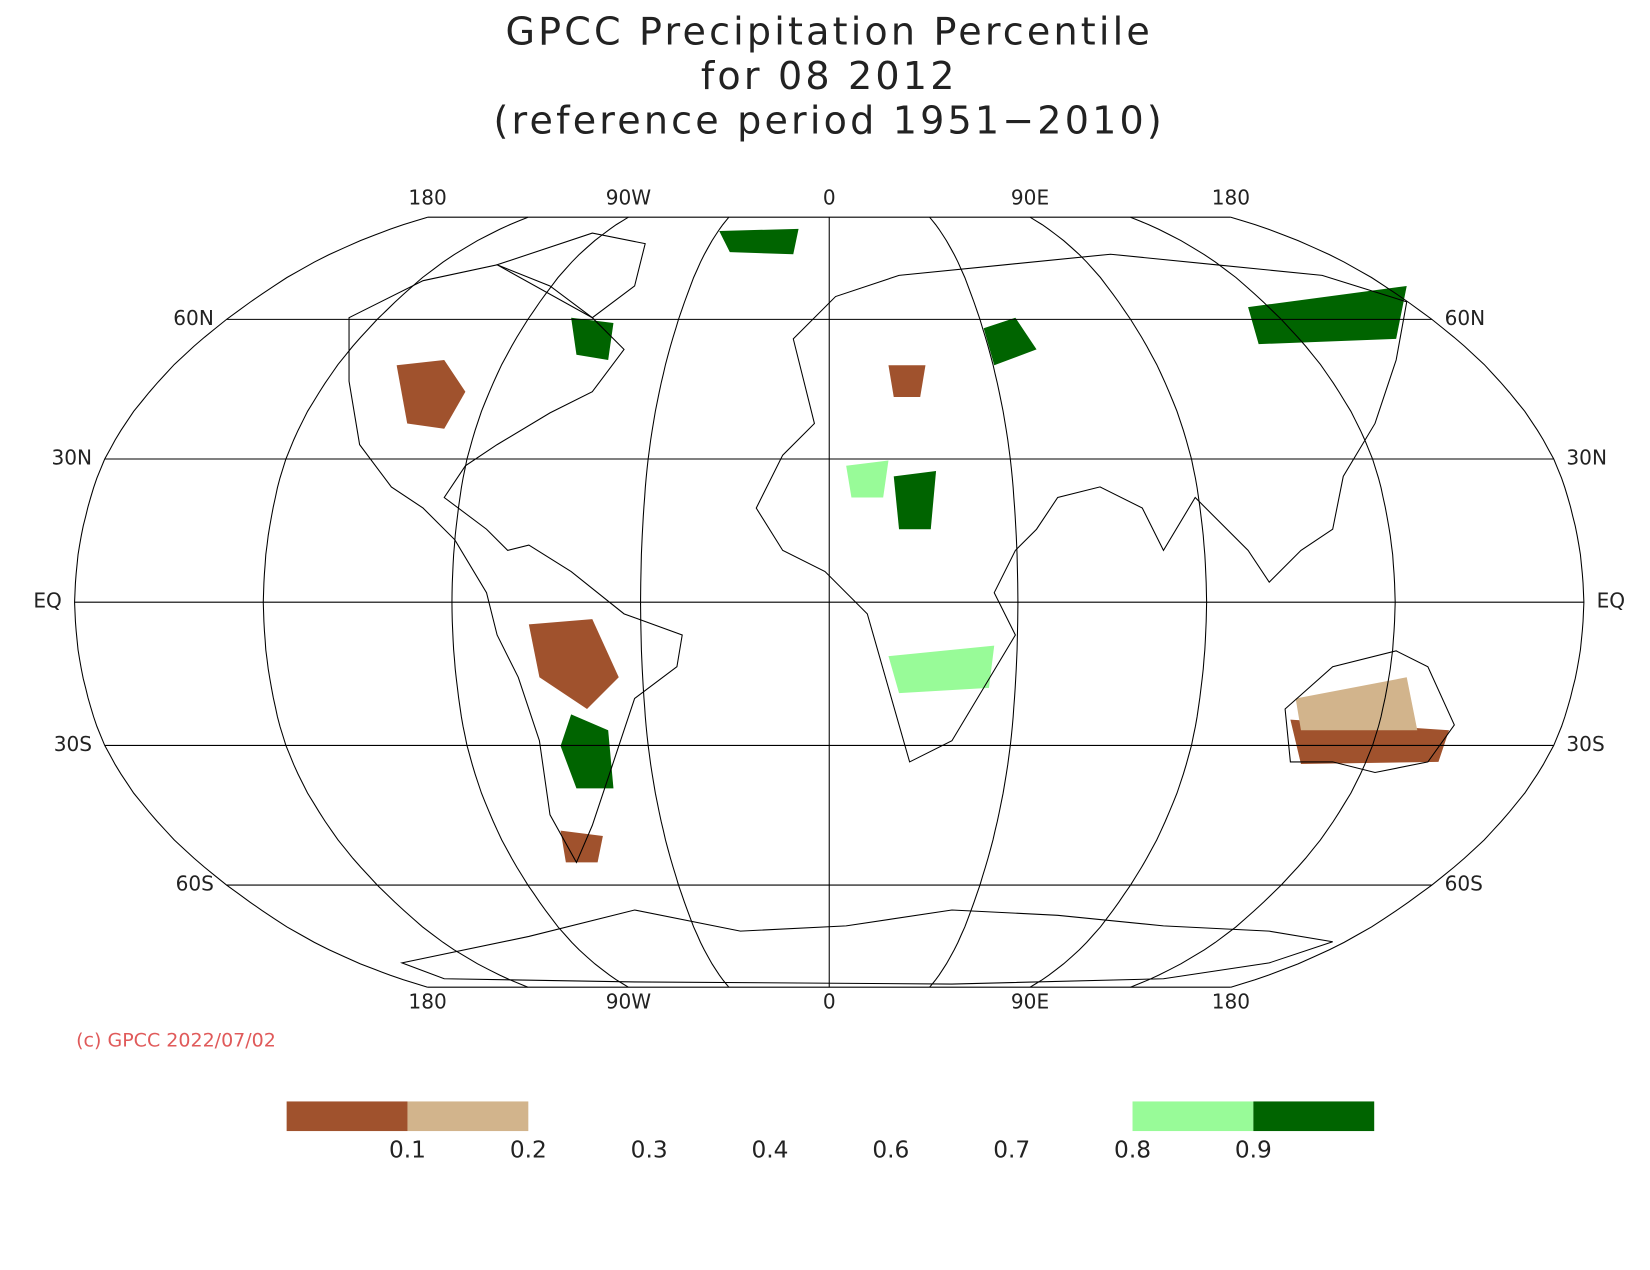 The height and width of the screenshot is (1270, 1650). What do you see at coordinates (770, 1150) in the screenshot?
I see `colorbar-label: 0.4` at bounding box center [770, 1150].